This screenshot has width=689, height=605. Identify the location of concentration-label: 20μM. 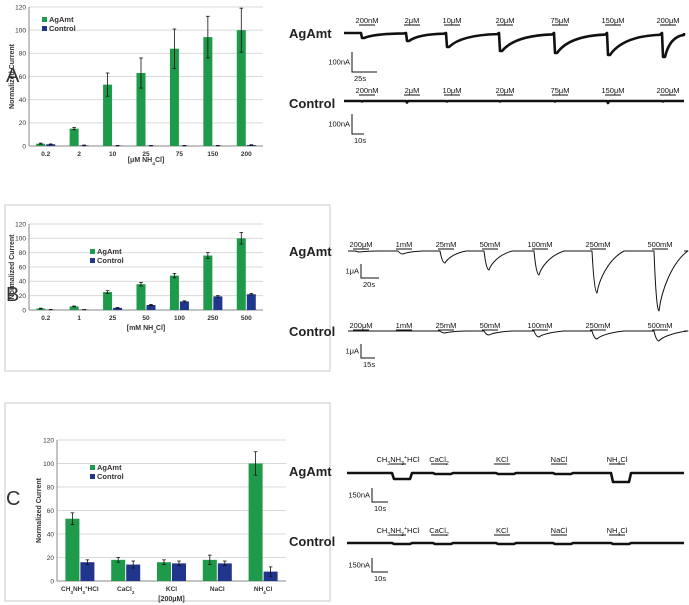
(505, 90).